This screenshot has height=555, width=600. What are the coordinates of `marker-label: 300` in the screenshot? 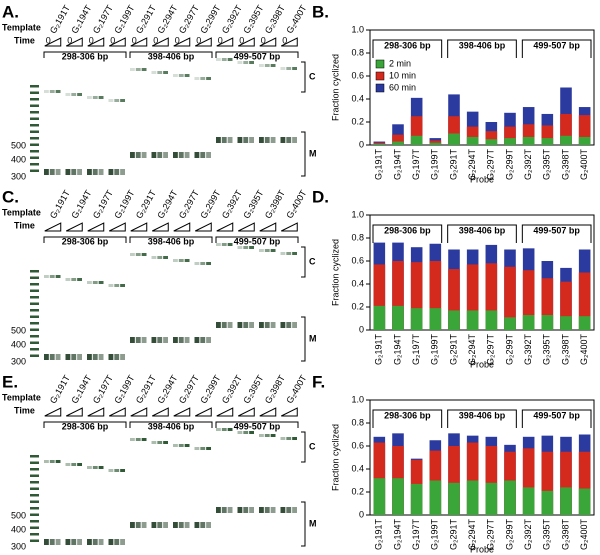 It's located at (18, 546).